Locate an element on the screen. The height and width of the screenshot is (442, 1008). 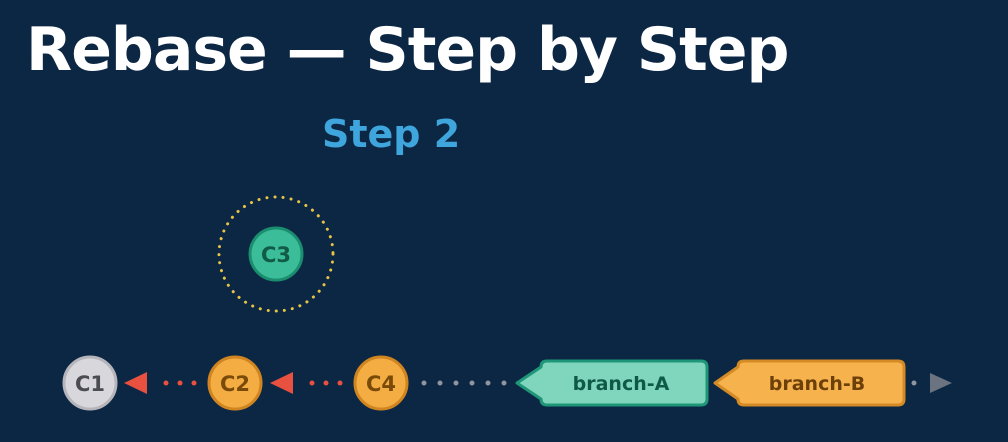
commit-c3-group: C3 is located at coordinates (276, 254).